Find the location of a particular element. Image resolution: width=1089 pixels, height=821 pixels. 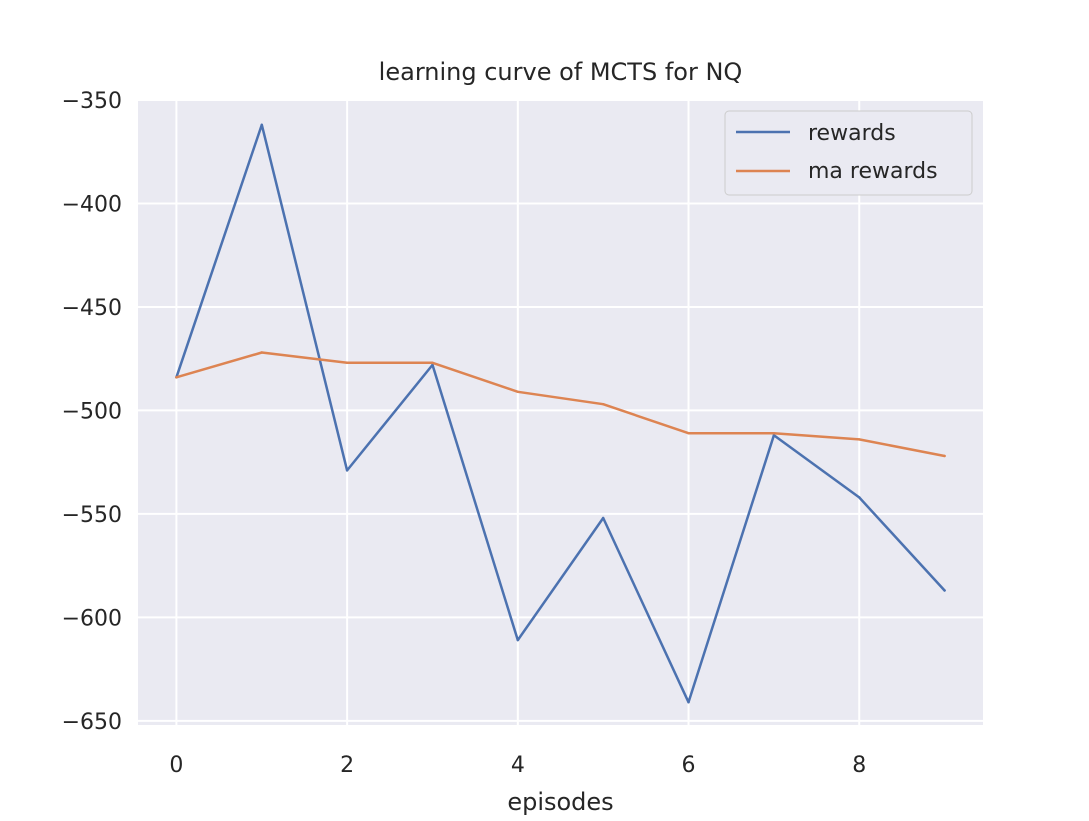

chart-title: learning curve of MCTS for NQ is located at coordinates (561, 72).